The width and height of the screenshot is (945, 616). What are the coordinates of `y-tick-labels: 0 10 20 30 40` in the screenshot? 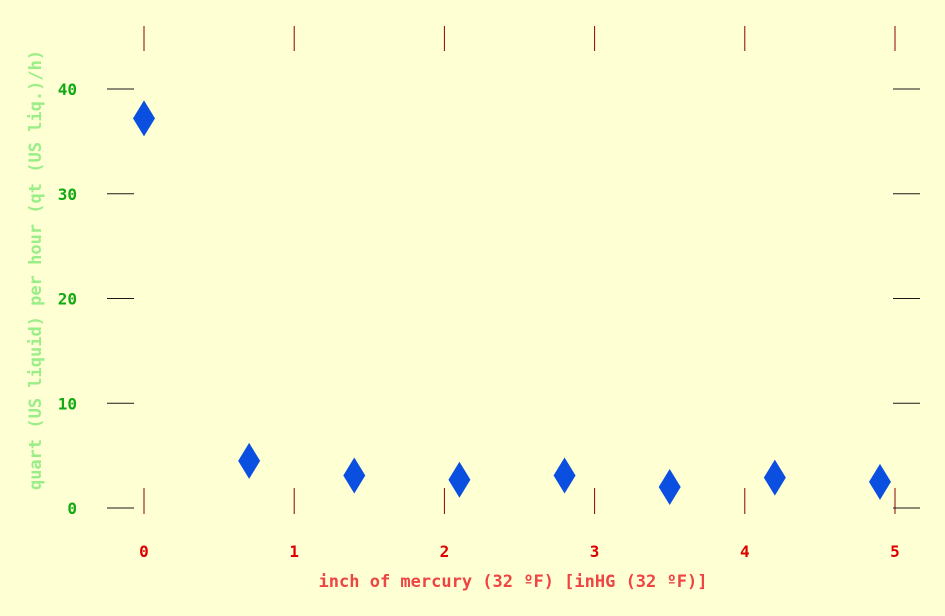 It's located at (67, 299).